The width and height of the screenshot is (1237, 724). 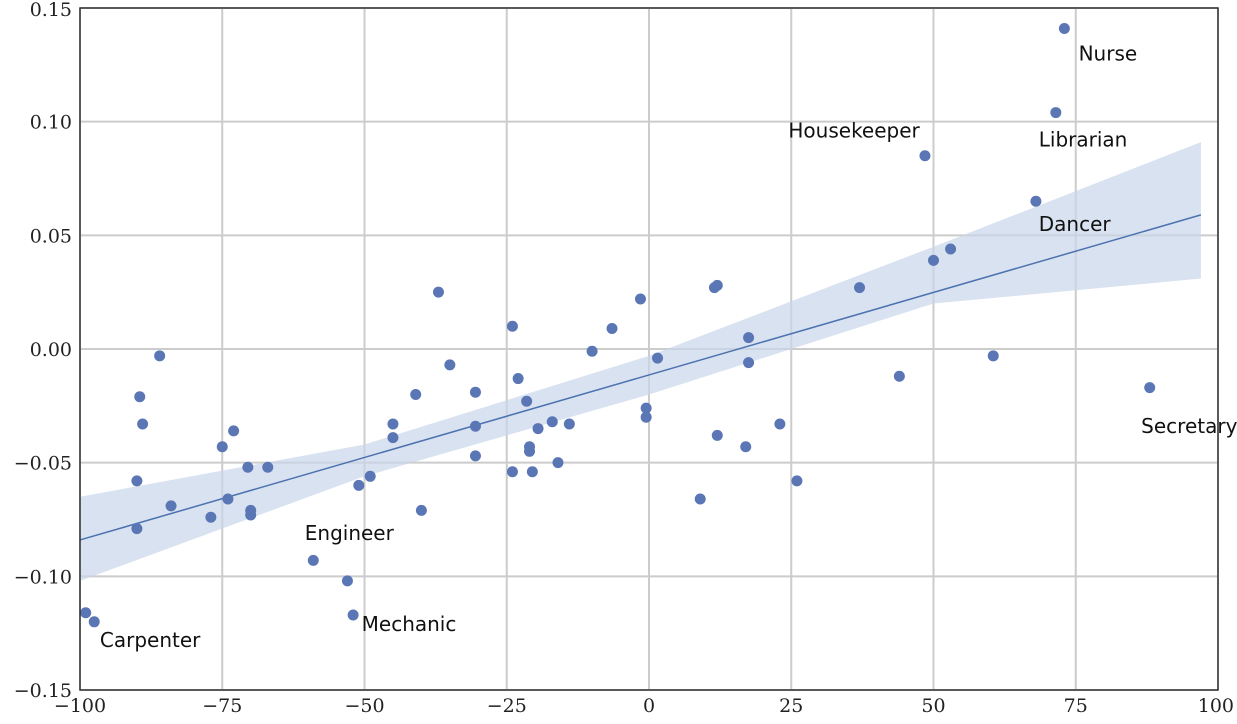 What do you see at coordinates (1216, 706) in the screenshot?
I see `x-tick-label: 100` at bounding box center [1216, 706].